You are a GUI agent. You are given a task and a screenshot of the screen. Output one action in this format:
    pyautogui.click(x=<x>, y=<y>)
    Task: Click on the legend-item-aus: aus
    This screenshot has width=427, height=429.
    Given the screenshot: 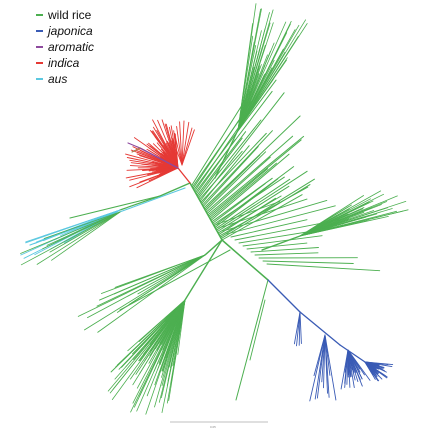 What is the action you would take?
    pyautogui.click(x=65, y=79)
    